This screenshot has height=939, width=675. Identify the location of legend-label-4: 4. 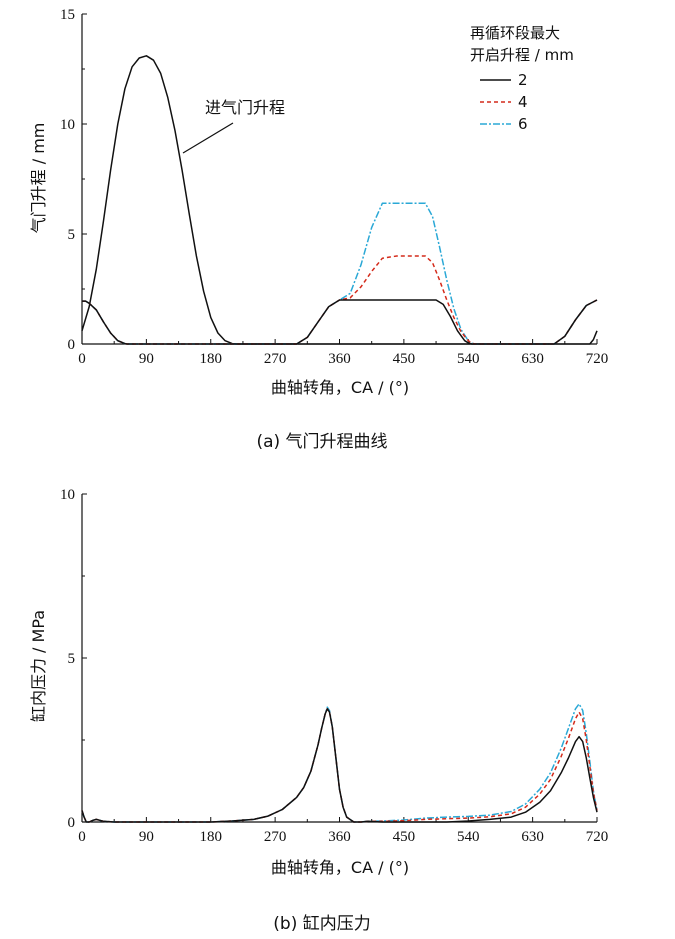
(523, 102).